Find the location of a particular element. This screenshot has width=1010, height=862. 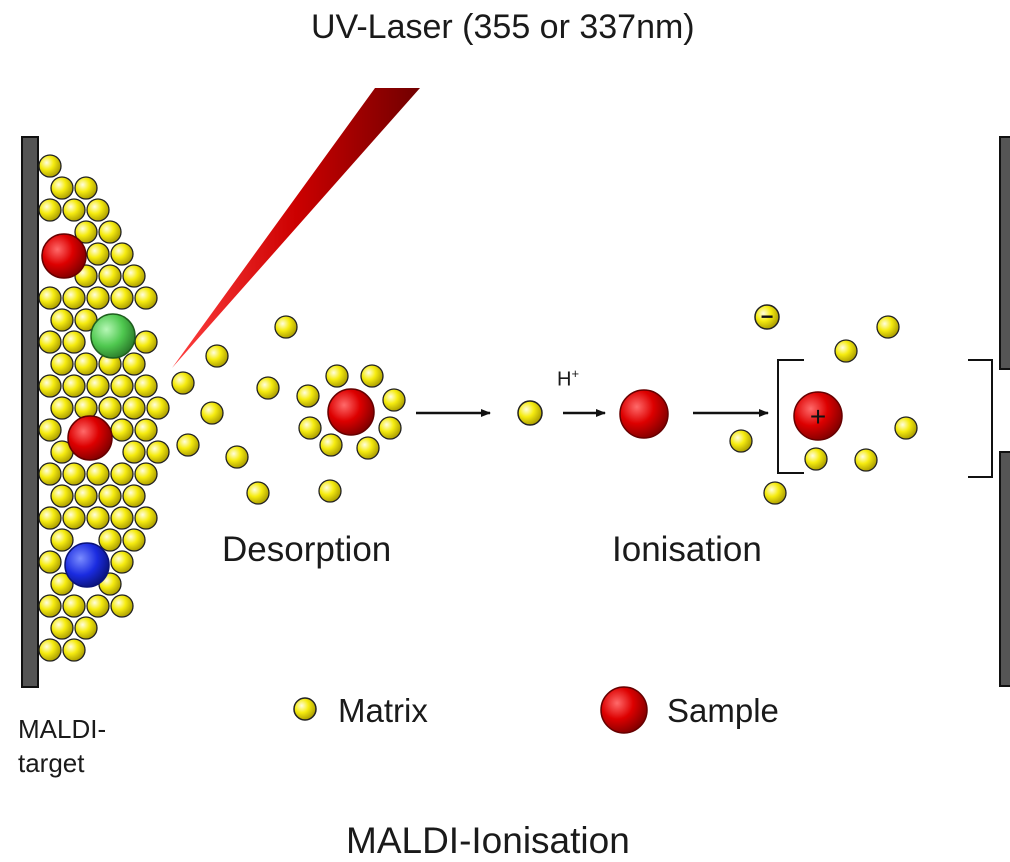

sample-molecule-in-matrix is located at coordinates (64, 256).